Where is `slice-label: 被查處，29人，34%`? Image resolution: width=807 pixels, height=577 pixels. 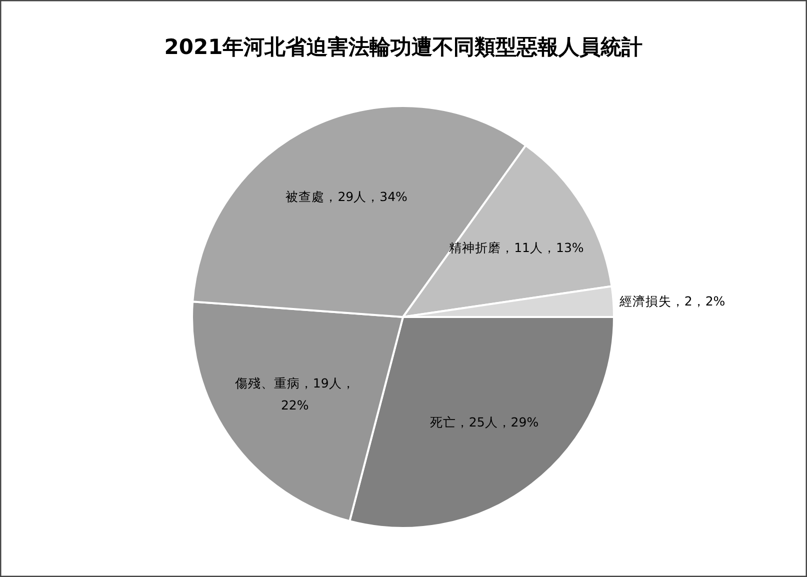 slice-label: 被查處，29人，34% is located at coordinates (347, 196).